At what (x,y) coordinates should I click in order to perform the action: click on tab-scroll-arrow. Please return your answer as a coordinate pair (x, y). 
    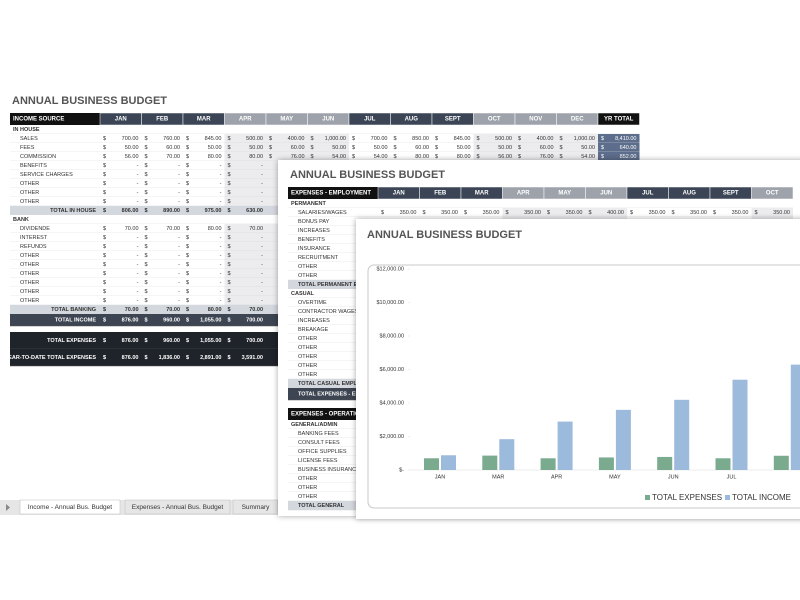
    Looking at the image, I should click on (8, 507).